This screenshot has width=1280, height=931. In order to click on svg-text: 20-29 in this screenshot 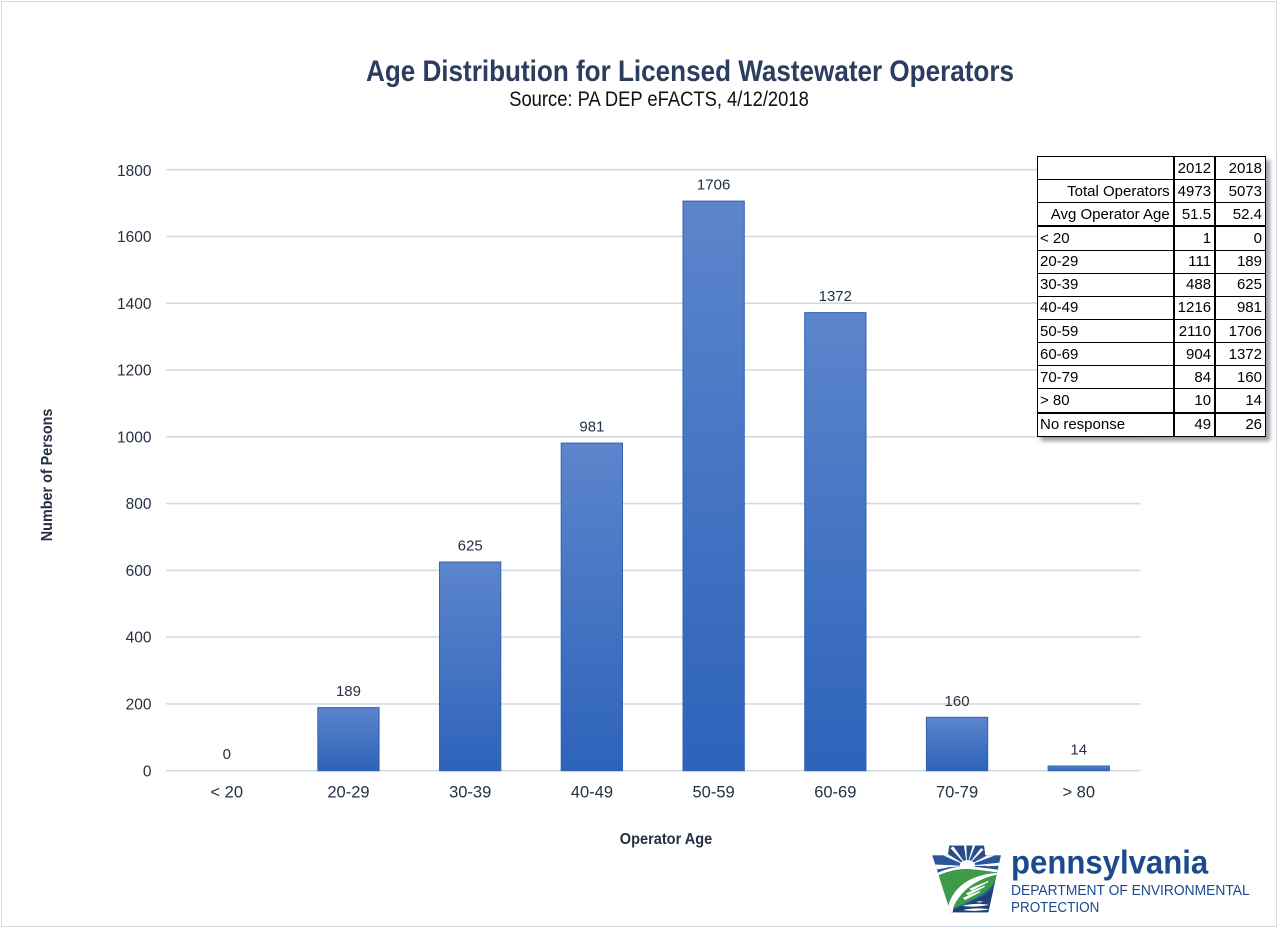, I will do `click(348, 793)`.